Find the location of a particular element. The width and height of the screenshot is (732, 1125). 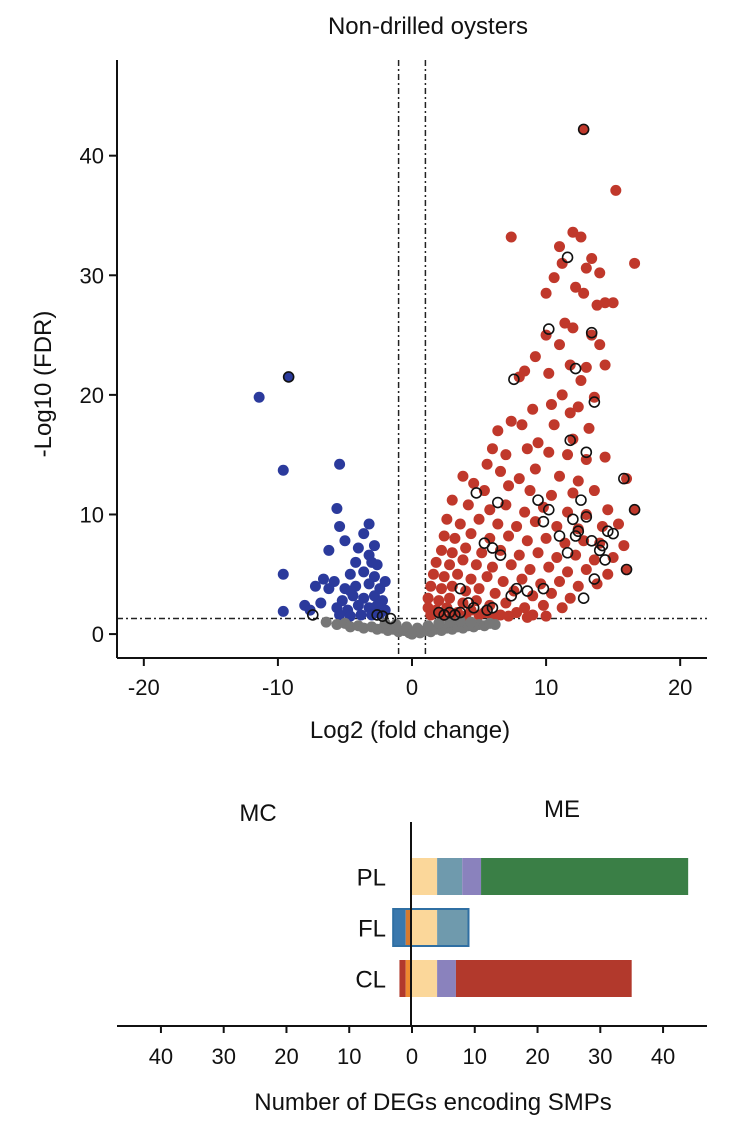

bar-x-tick-label-5: 10 is located at coordinates (475, 1056).